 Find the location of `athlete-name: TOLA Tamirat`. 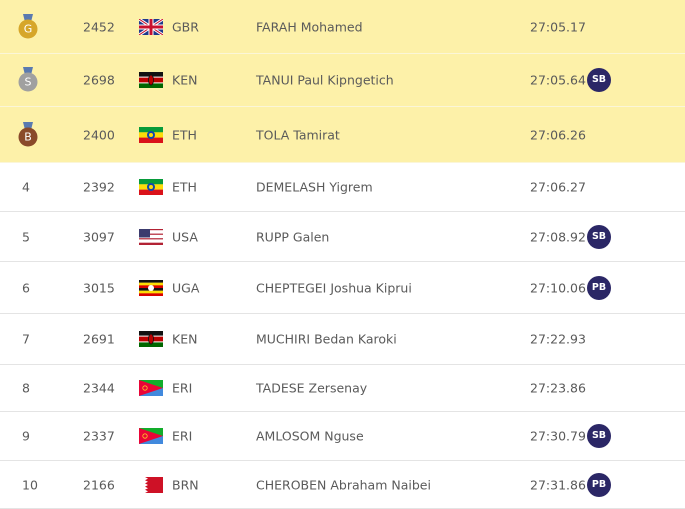

athlete-name: TOLA Tamirat is located at coordinates (298, 134).